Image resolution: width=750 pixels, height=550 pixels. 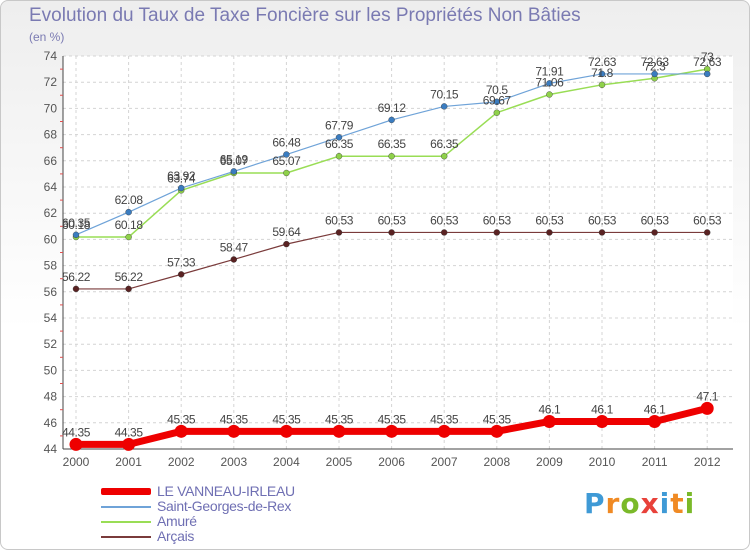 I want to click on y-tick-label: 56, so click(x=51, y=292).